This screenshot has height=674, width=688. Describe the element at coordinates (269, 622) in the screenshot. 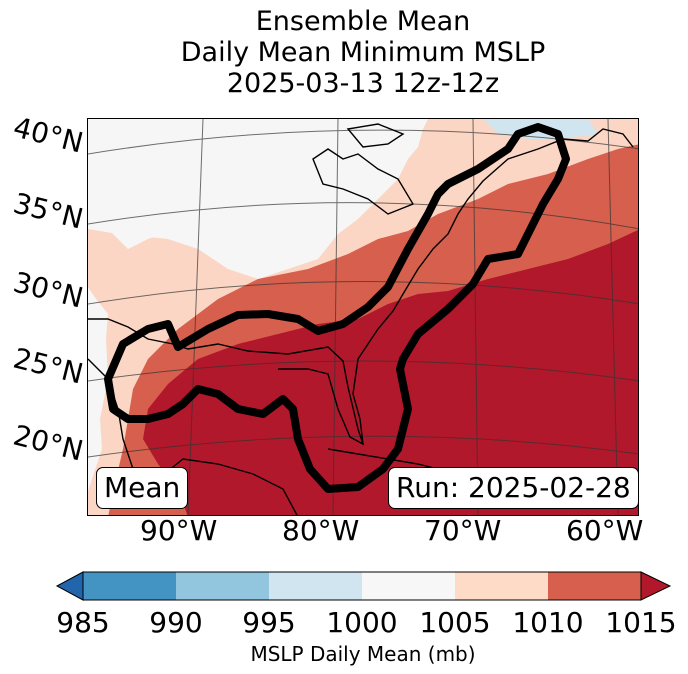

I see `colorbar-tick-995: 995` at that location.